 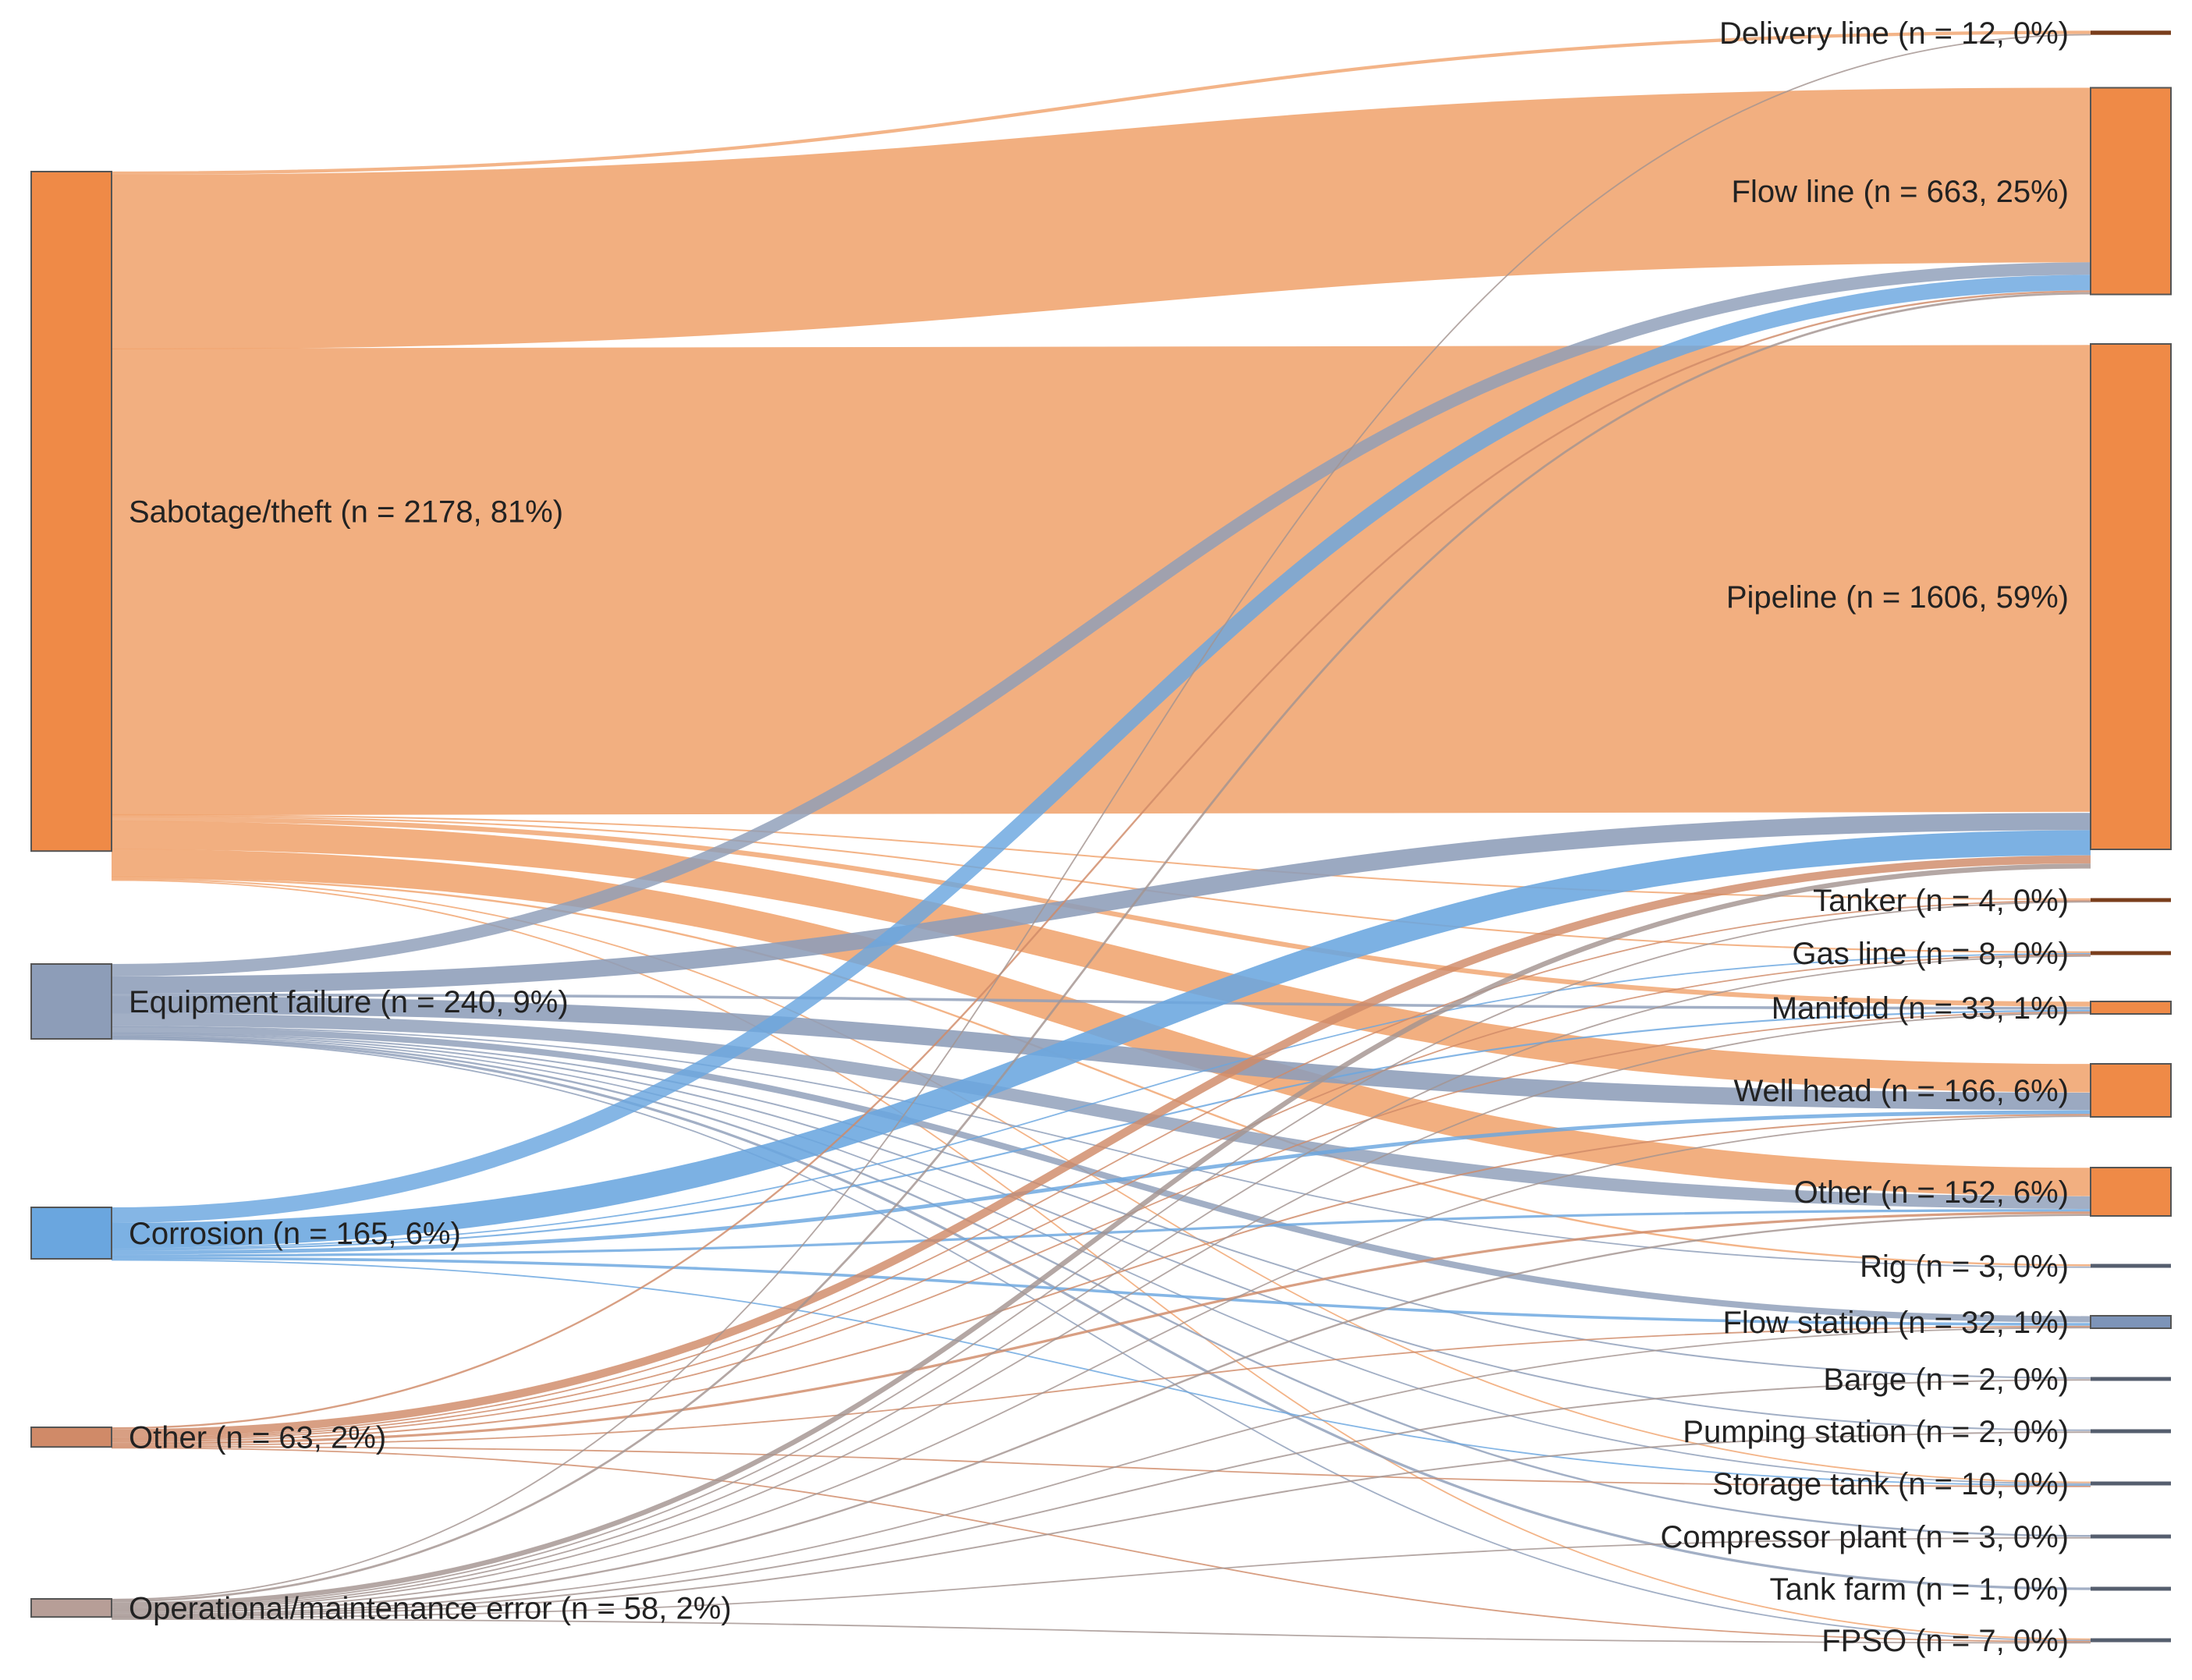 What do you see at coordinates (2131, 900) in the screenshot?
I see `target-node-tank` at bounding box center [2131, 900].